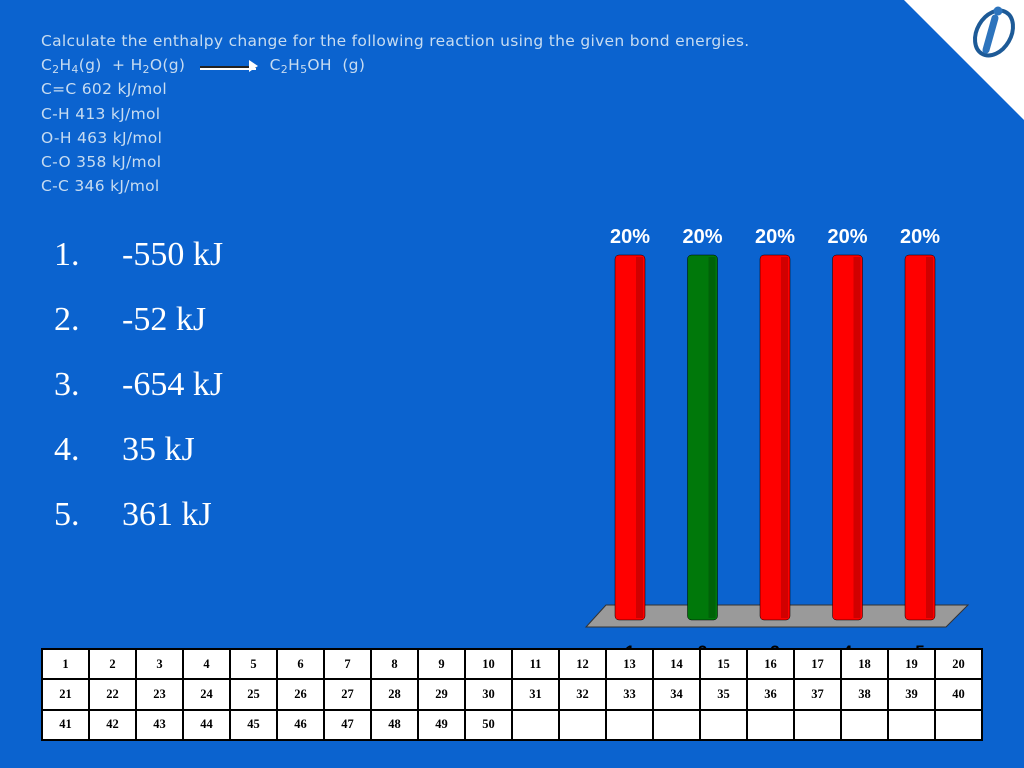  Describe the element at coordinates (101, 162) in the screenshot. I see `bond-energy-item: C-O 358 kJ/mol` at that location.